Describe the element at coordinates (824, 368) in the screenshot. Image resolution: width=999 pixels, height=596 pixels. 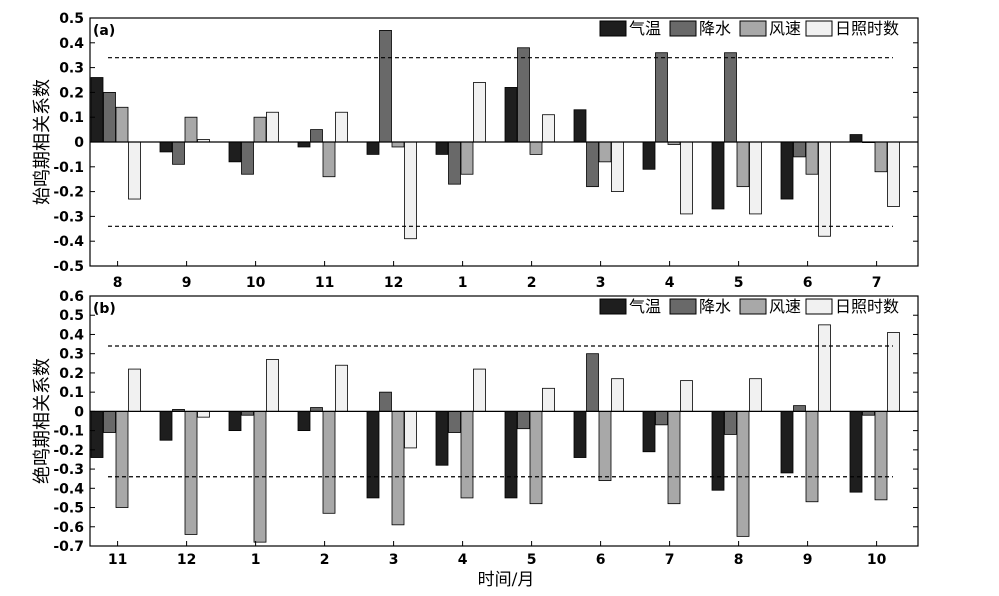
I see `bar-日照时数-9` at that location.